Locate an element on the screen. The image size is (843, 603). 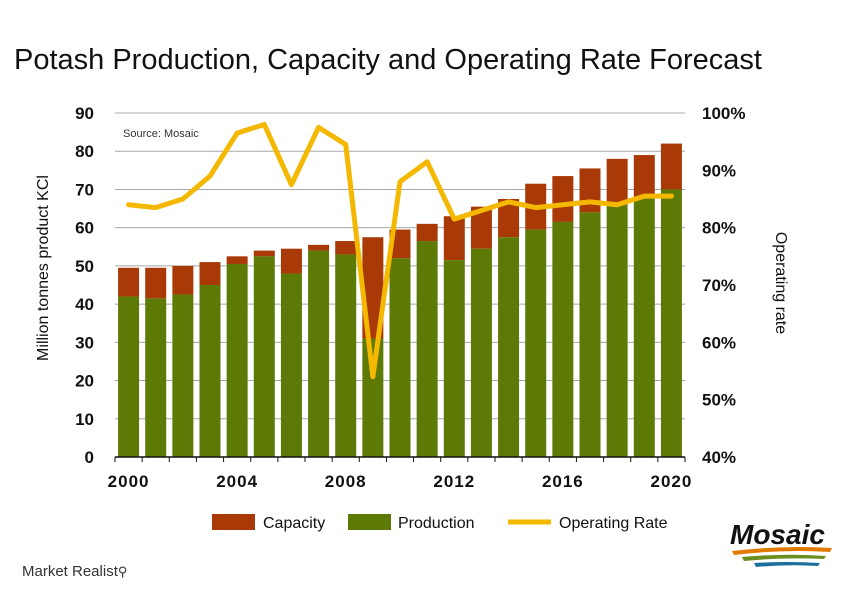
logo-wordmark: Mosaic is located at coordinates (777, 534).